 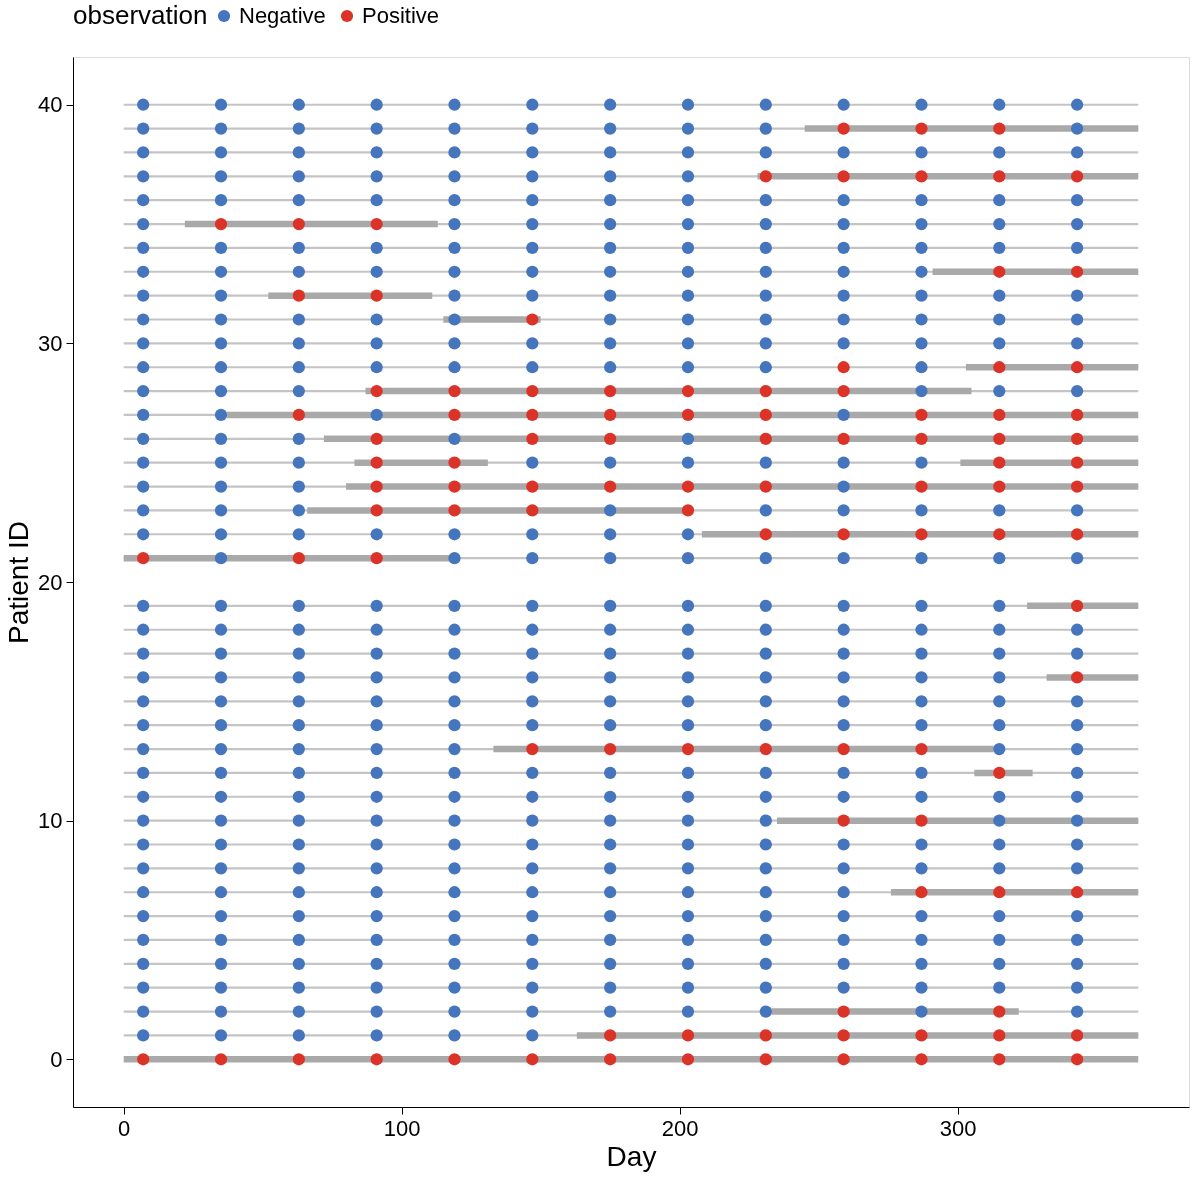 I want to click on y-tick-label: 10, so click(x=50, y=821).